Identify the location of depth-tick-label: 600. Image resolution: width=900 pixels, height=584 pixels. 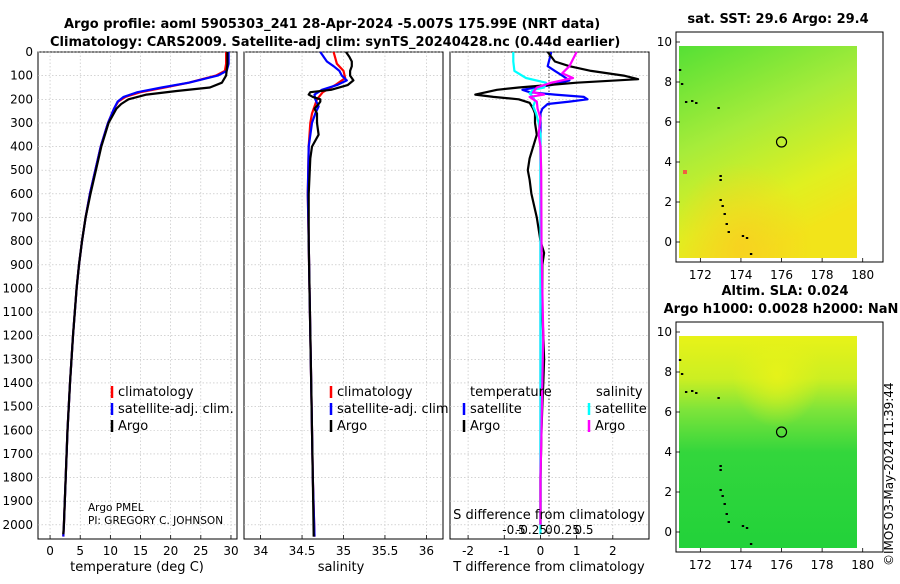
(21, 194).